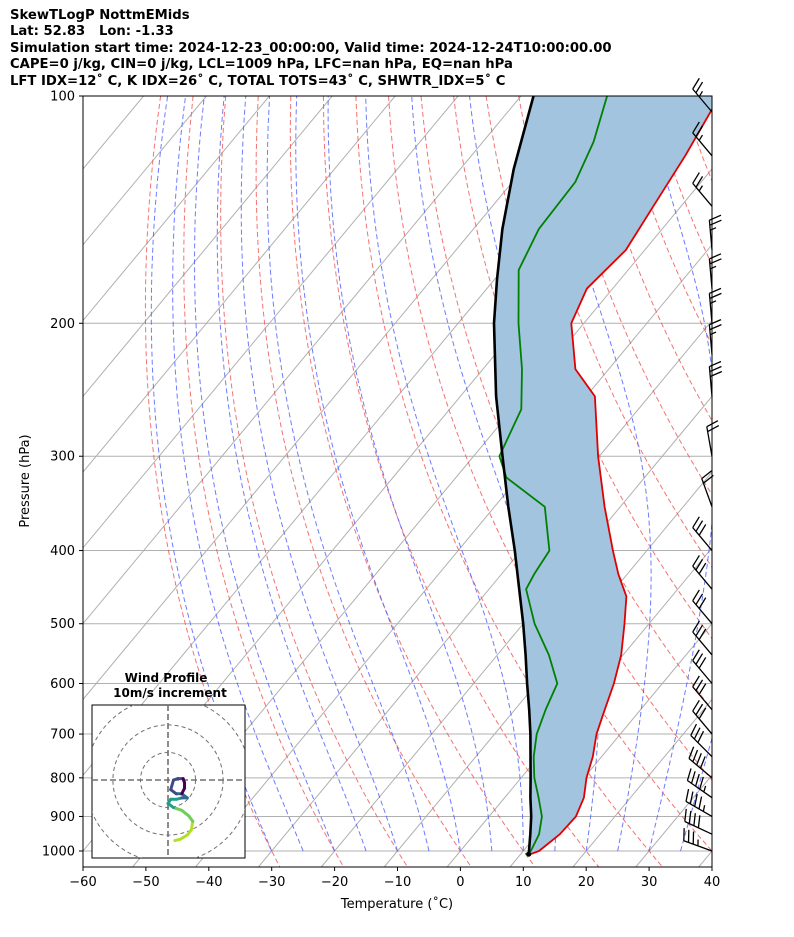 This screenshot has height=937, width=794. Describe the element at coordinates (58, 852) in the screenshot. I see `y-tick-label: 1000` at that location.